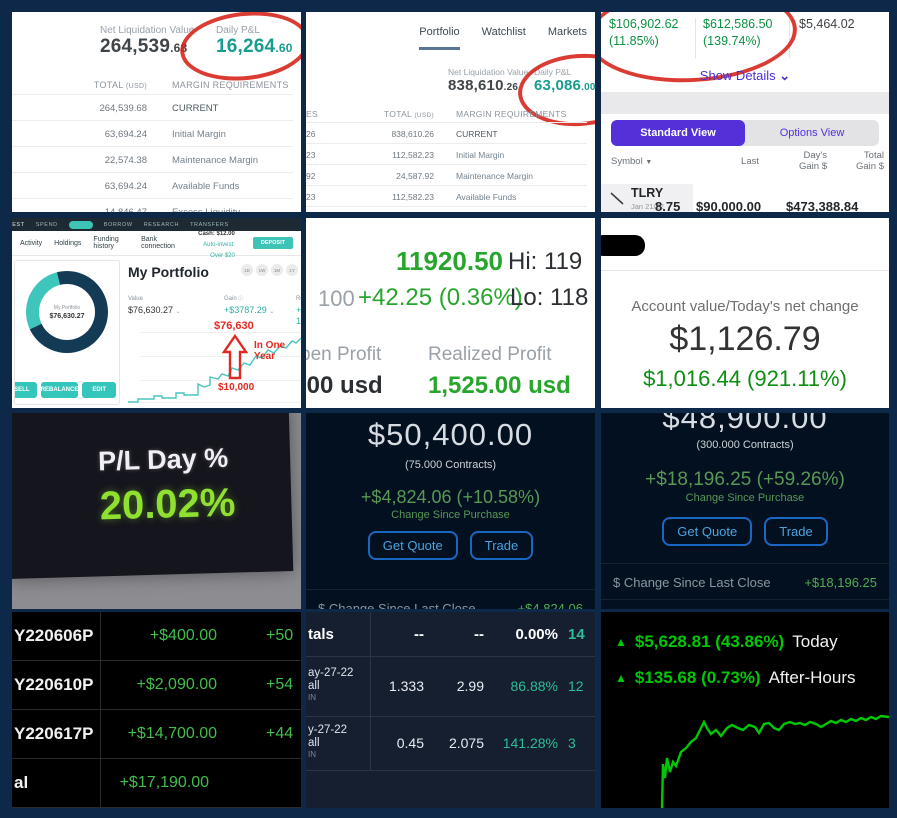 This screenshot has height=818, width=897. Describe the element at coordinates (678, 133) in the screenshot. I see `standard-view-button: Standard View` at that location.